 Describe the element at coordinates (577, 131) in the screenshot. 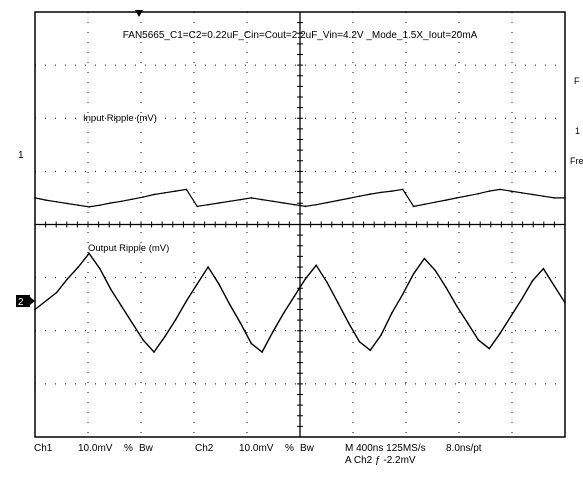

I see `cut-label-mid: 1` at that location.